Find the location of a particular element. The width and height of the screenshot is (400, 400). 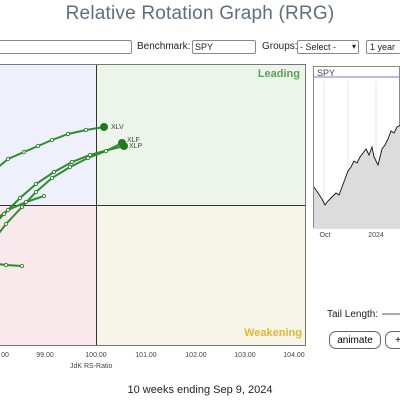

x-tick: 102.00 is located at coordinates (196, 355).